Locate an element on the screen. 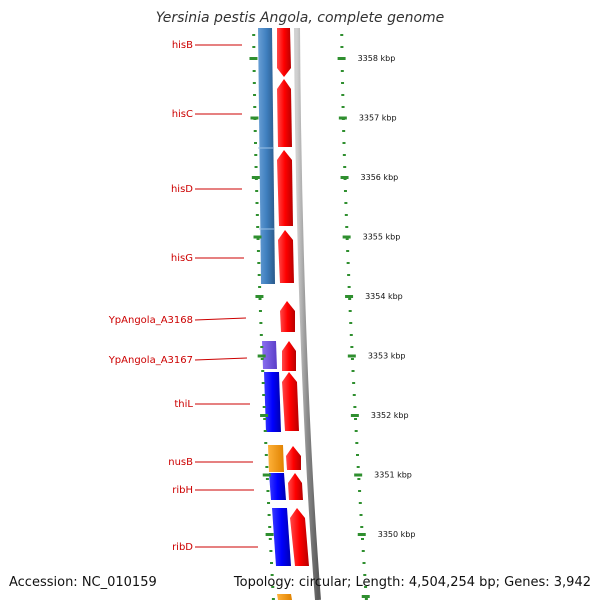 This screenshot has height=600, width=600. gene-label-text: thiL is located at coordinates (183, 404).